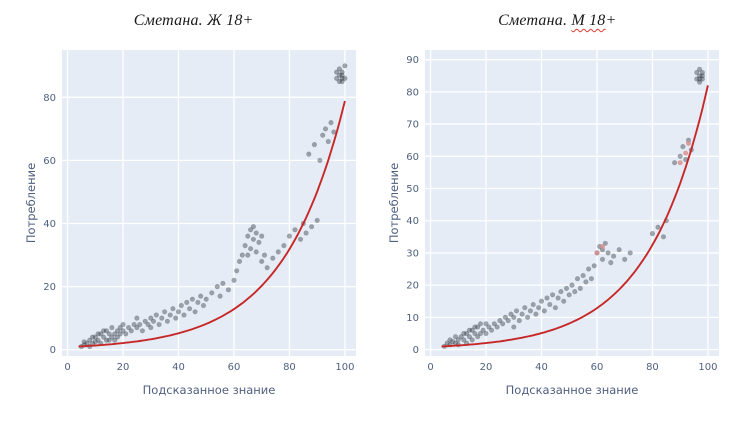  I want to click on chart-title-text: Сметана., so click(535, 20).